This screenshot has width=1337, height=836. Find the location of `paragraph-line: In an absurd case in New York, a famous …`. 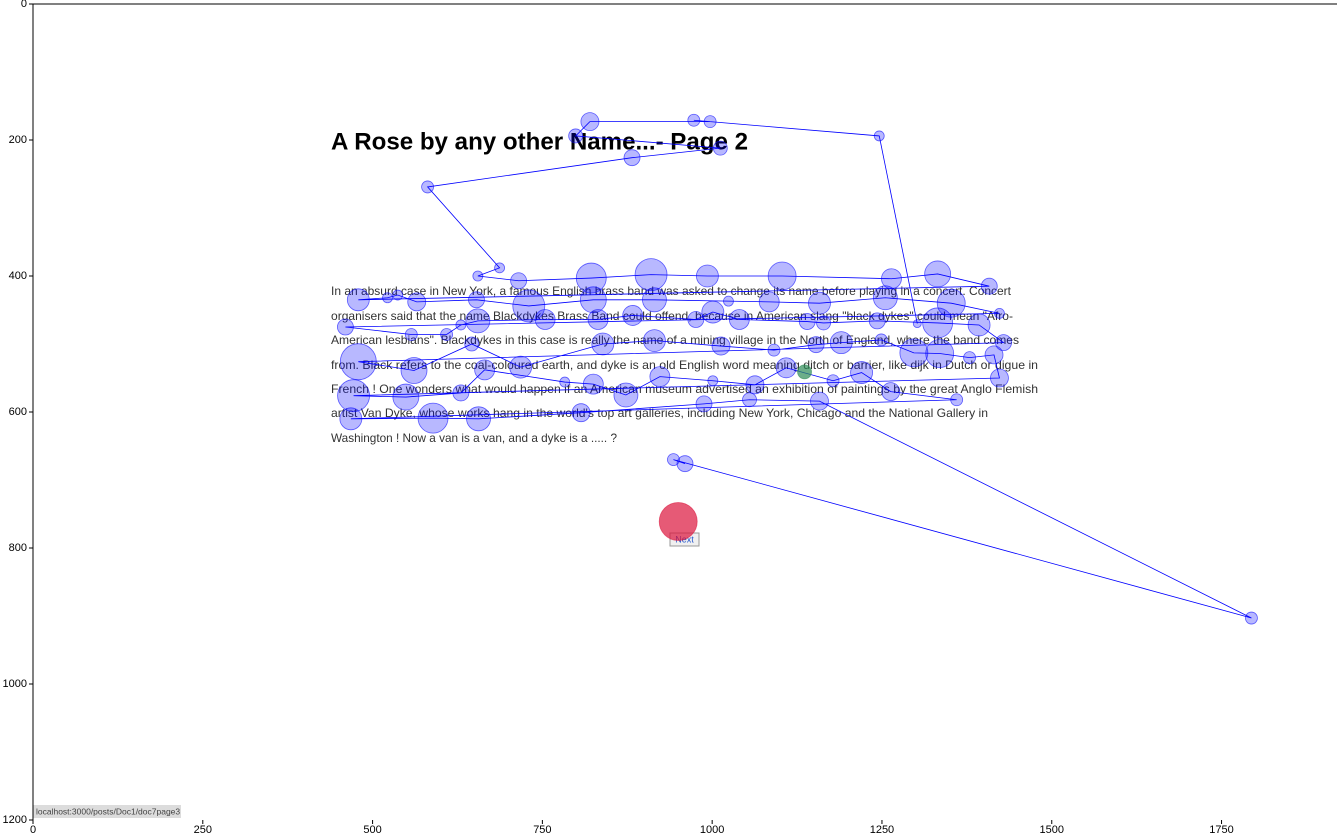

paragraph-line: In an absurd case in New York, a famous … is located at coordinates (671, 291).